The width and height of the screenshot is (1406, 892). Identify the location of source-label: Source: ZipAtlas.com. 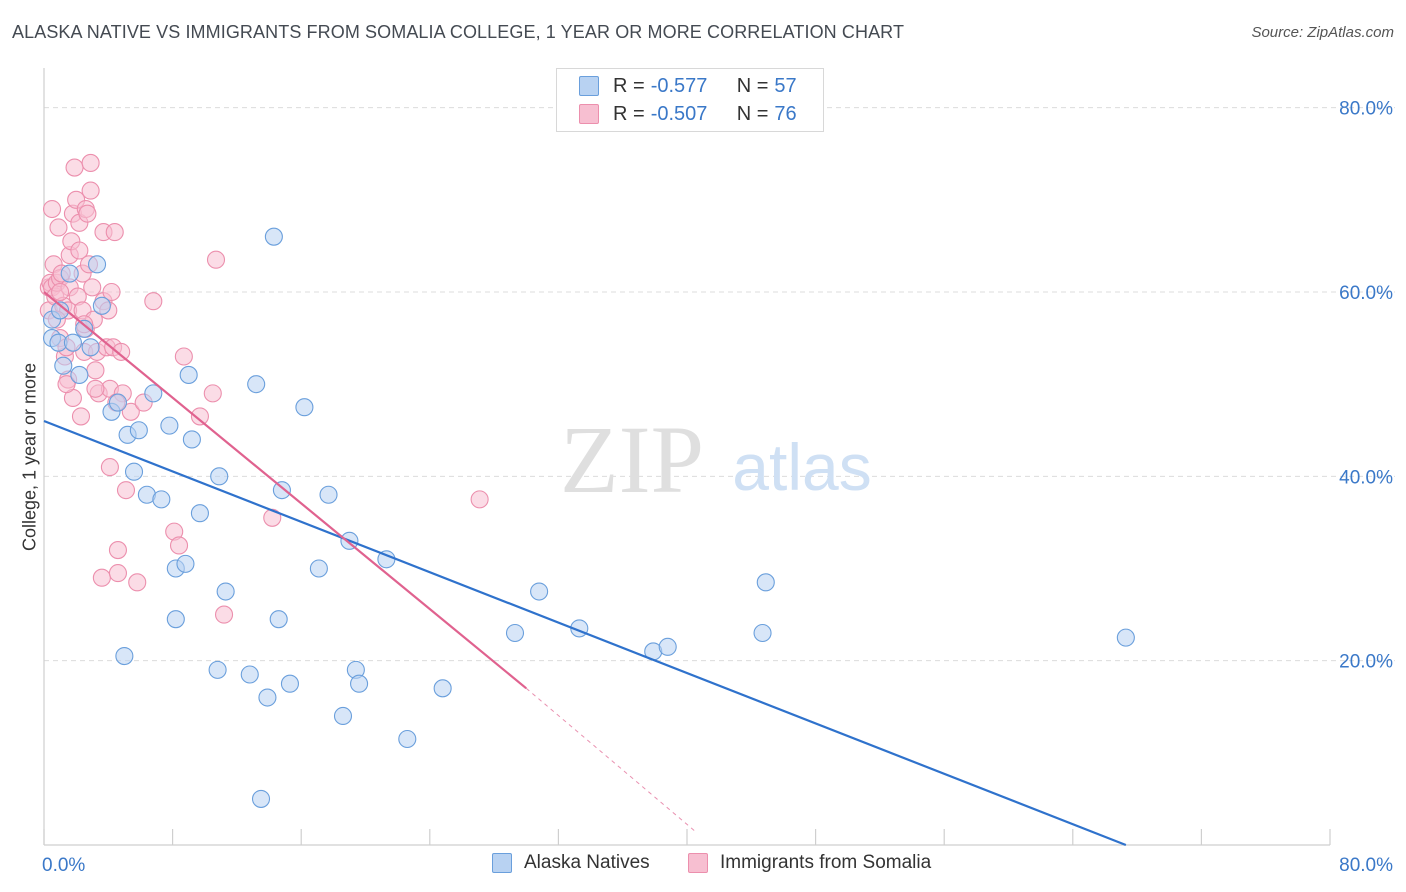
(1322, 32).